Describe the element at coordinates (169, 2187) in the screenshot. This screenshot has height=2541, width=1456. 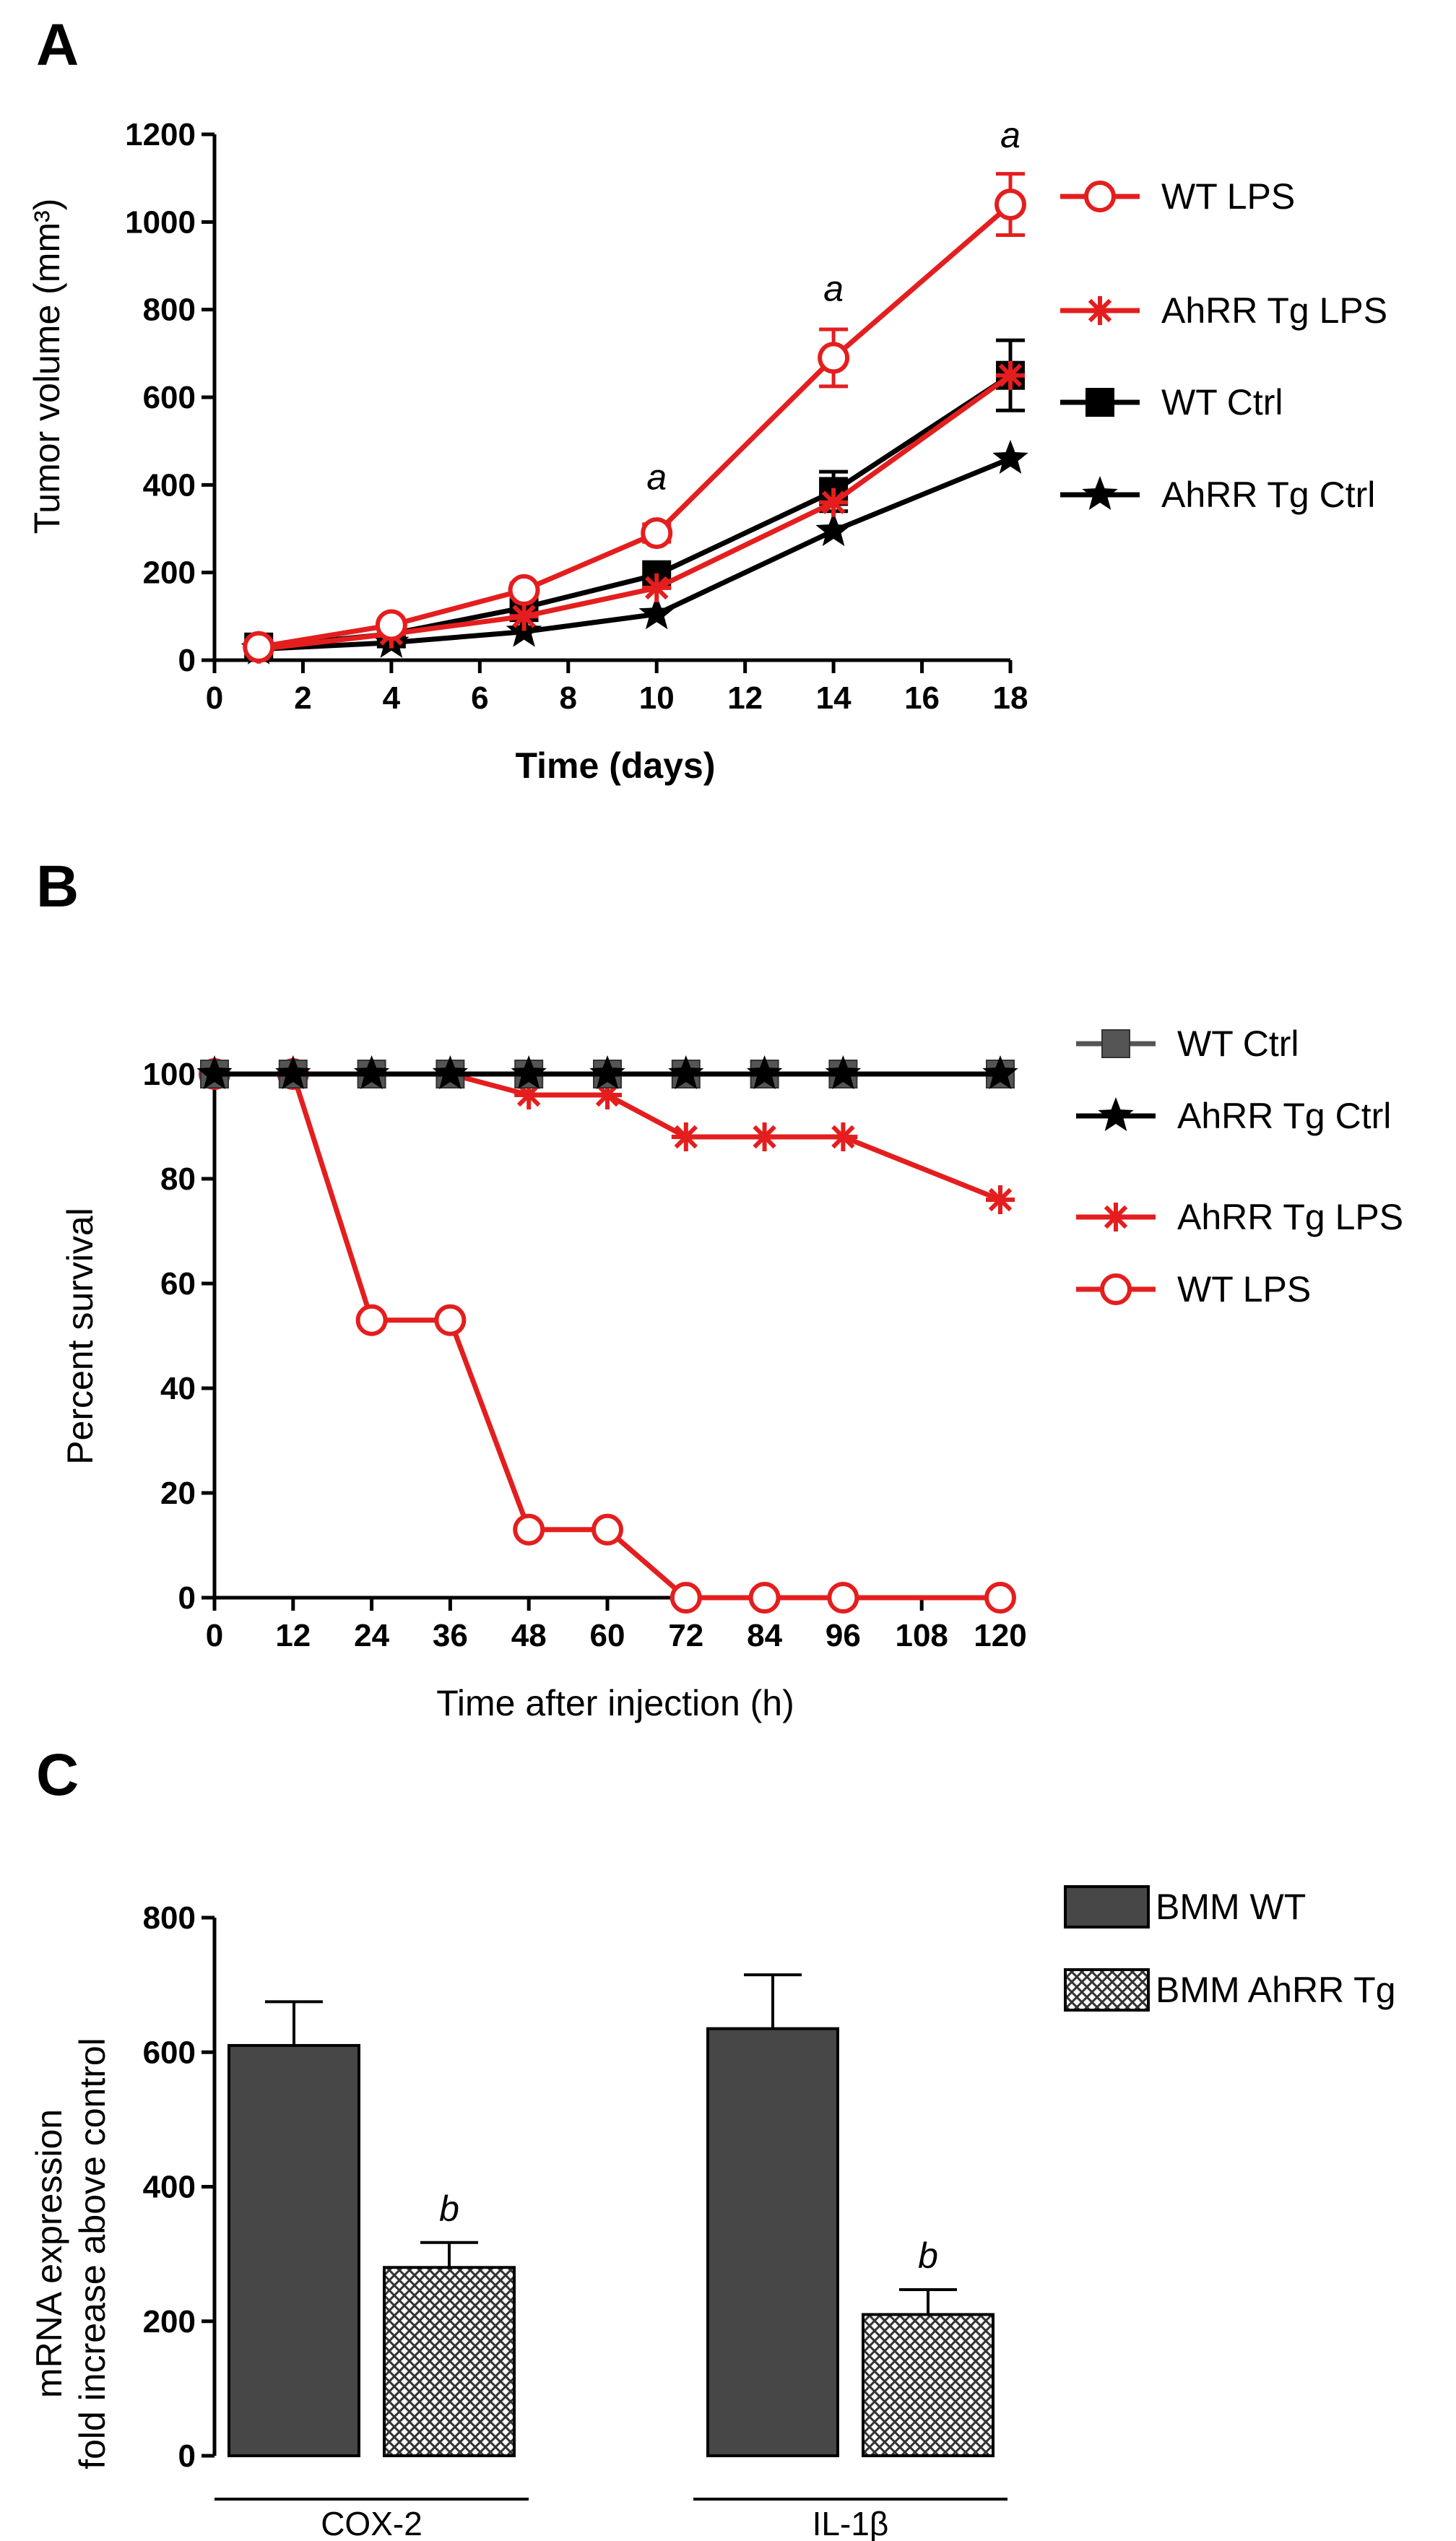
I see `panel-c-y-tick-label: 400` at that location.